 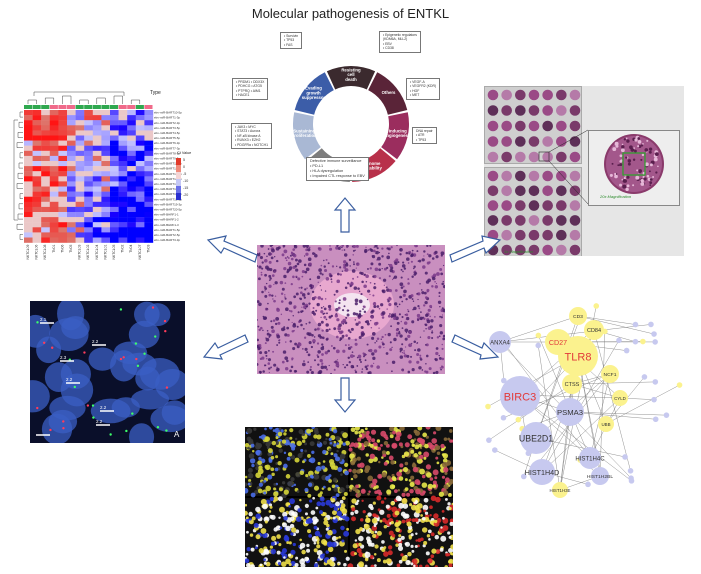 I want to click on heatmap-row-label: ebv-miR-BART13-3p, so click(x=168, y=174).